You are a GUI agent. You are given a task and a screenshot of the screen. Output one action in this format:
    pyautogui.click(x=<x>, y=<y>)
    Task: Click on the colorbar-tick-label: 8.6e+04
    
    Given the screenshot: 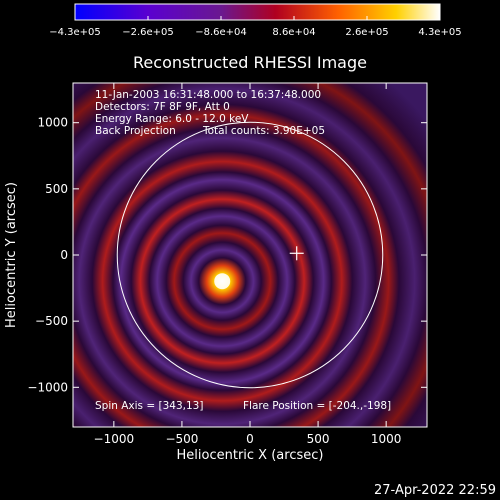 What is the action you would take?
    pyautogui.click(x=293, y=32)
    